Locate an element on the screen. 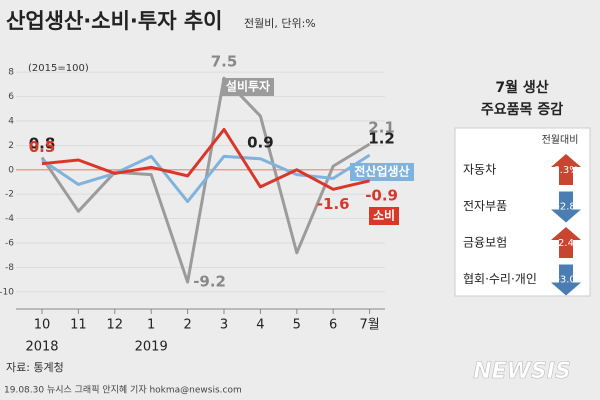 Image resolution: width=600 pixels, height=400 pixels. x-tick-label: 2 is located at coordinates (187, 325).